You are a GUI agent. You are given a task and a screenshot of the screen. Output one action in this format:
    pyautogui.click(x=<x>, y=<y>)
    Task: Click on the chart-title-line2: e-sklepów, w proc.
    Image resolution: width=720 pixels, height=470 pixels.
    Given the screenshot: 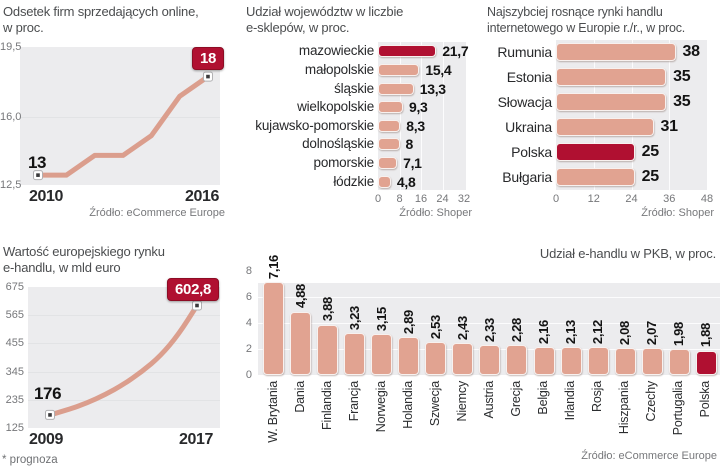 What is the action you would take?
    pyautogui.click(x=298, y=27)
    